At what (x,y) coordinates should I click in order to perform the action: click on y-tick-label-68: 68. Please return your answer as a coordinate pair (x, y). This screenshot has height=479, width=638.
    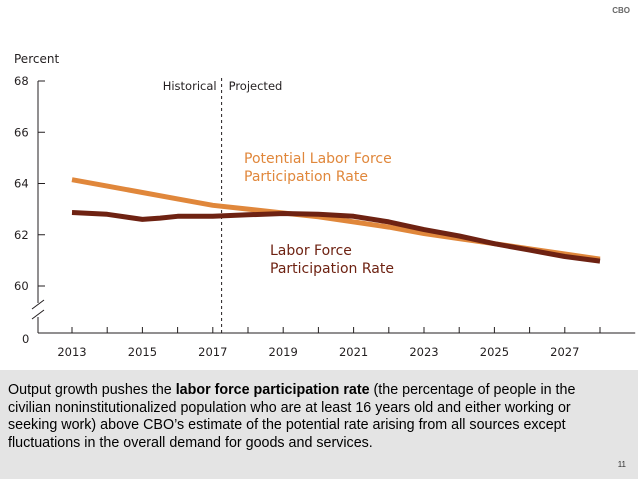
    Looking at the image, I should click on (21, 81).